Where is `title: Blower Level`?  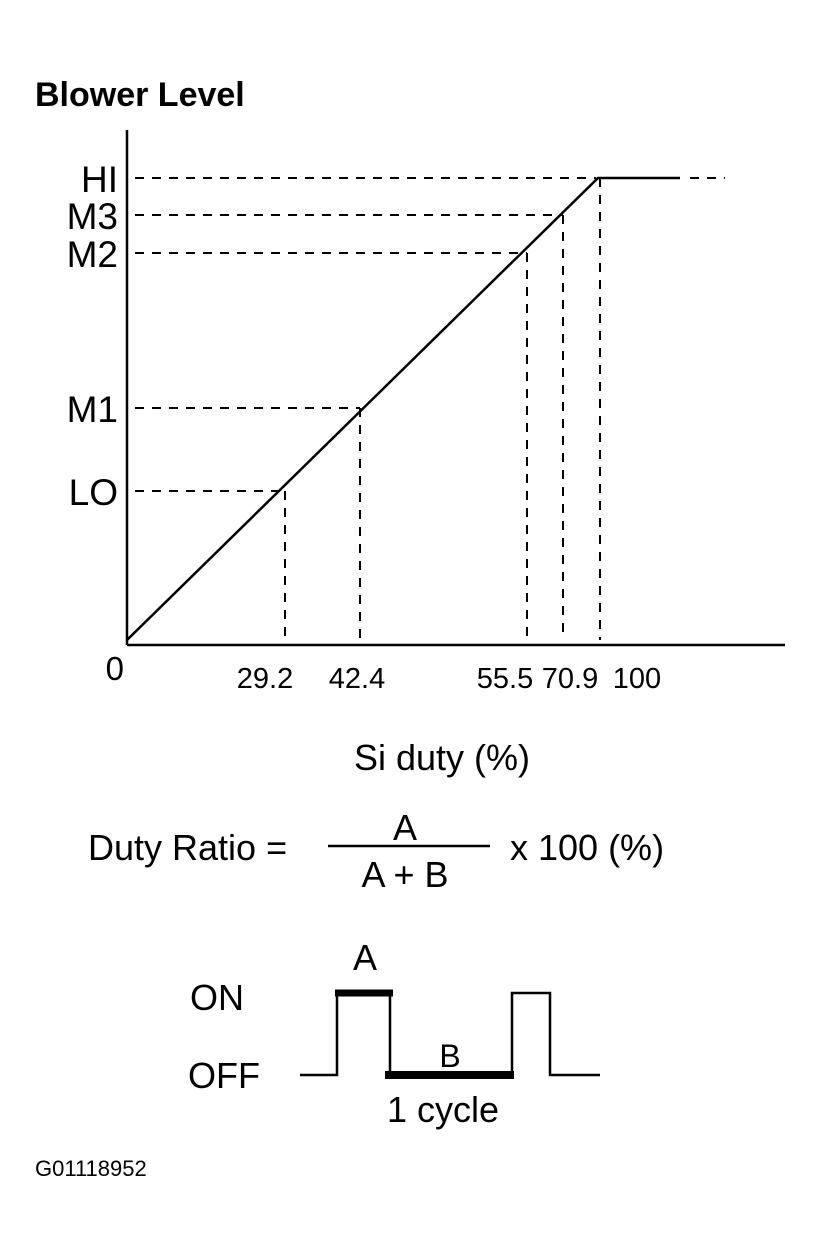
title: Blower Level is located at coordinates (140, 95).